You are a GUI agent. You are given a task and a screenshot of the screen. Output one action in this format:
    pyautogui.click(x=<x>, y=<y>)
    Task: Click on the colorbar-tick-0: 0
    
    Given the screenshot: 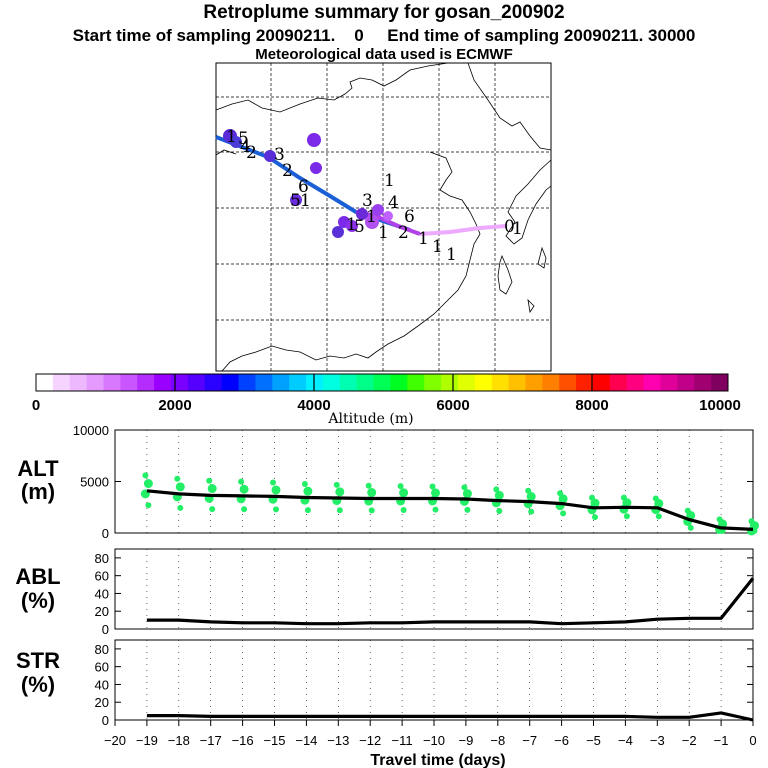 What is the action you would take?
    pyautogui.click(x=36, y=405)
    